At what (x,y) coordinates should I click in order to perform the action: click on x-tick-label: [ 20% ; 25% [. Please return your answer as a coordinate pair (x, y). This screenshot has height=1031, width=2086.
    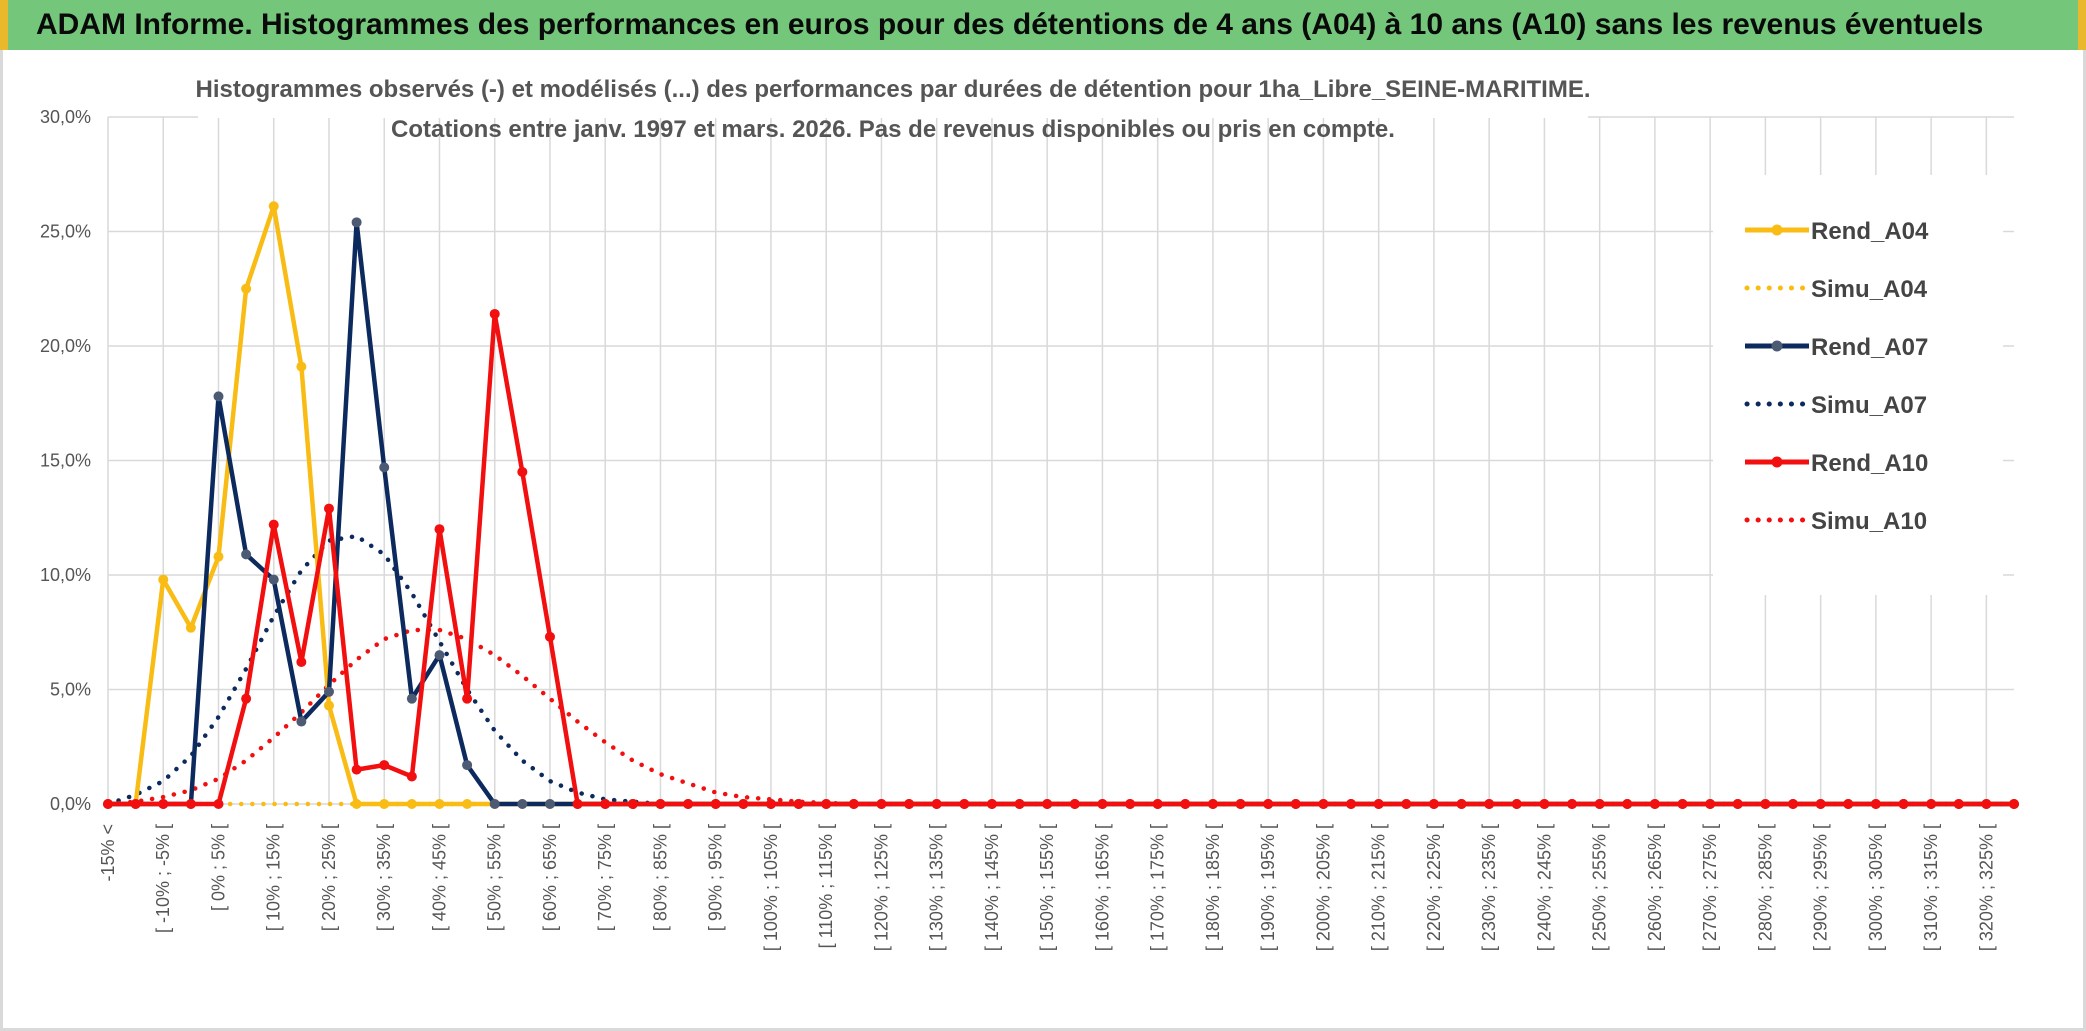
    Looking at the image, I should click on (329, 877).